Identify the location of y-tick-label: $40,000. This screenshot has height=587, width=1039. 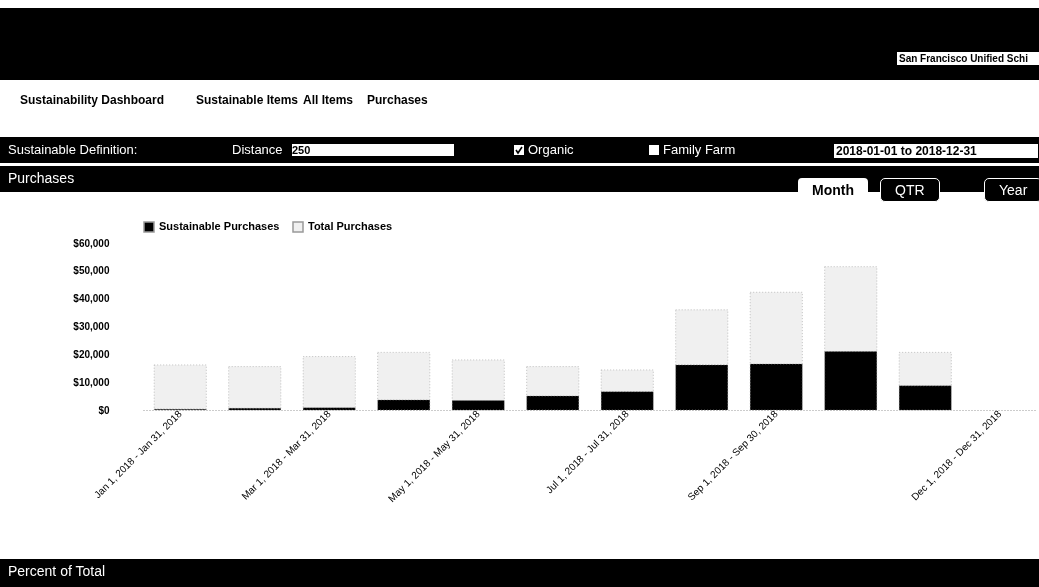
(91, 299).